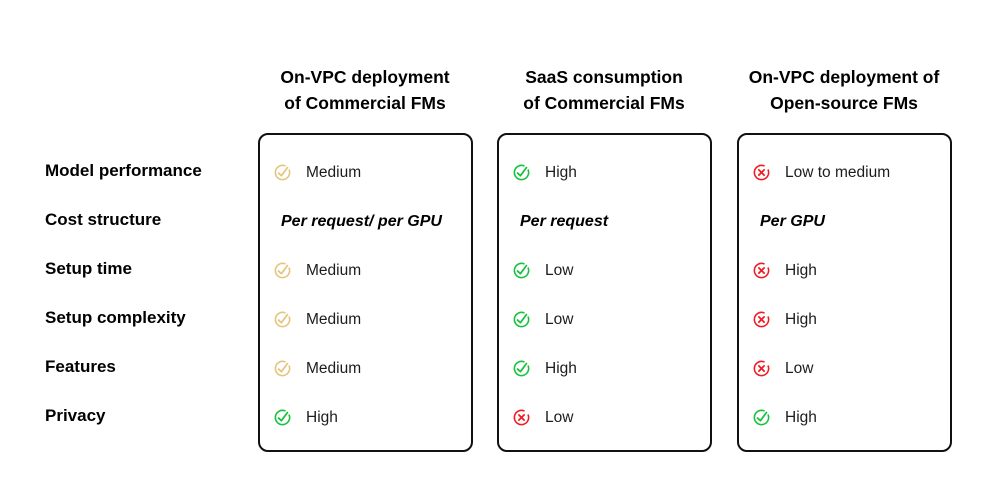 Image resolution: width=1000 pixels, height=484 pixels. What do you see at coordinates (88, 268) in the screenshot?
I see `row-label: Setup time` at bounding box center [88, 268].